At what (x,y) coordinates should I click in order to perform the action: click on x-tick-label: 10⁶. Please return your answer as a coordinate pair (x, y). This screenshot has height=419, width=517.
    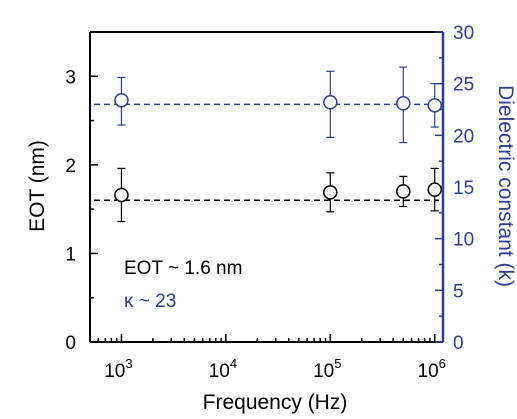
    Looking at the image, I should click on (432, 369).